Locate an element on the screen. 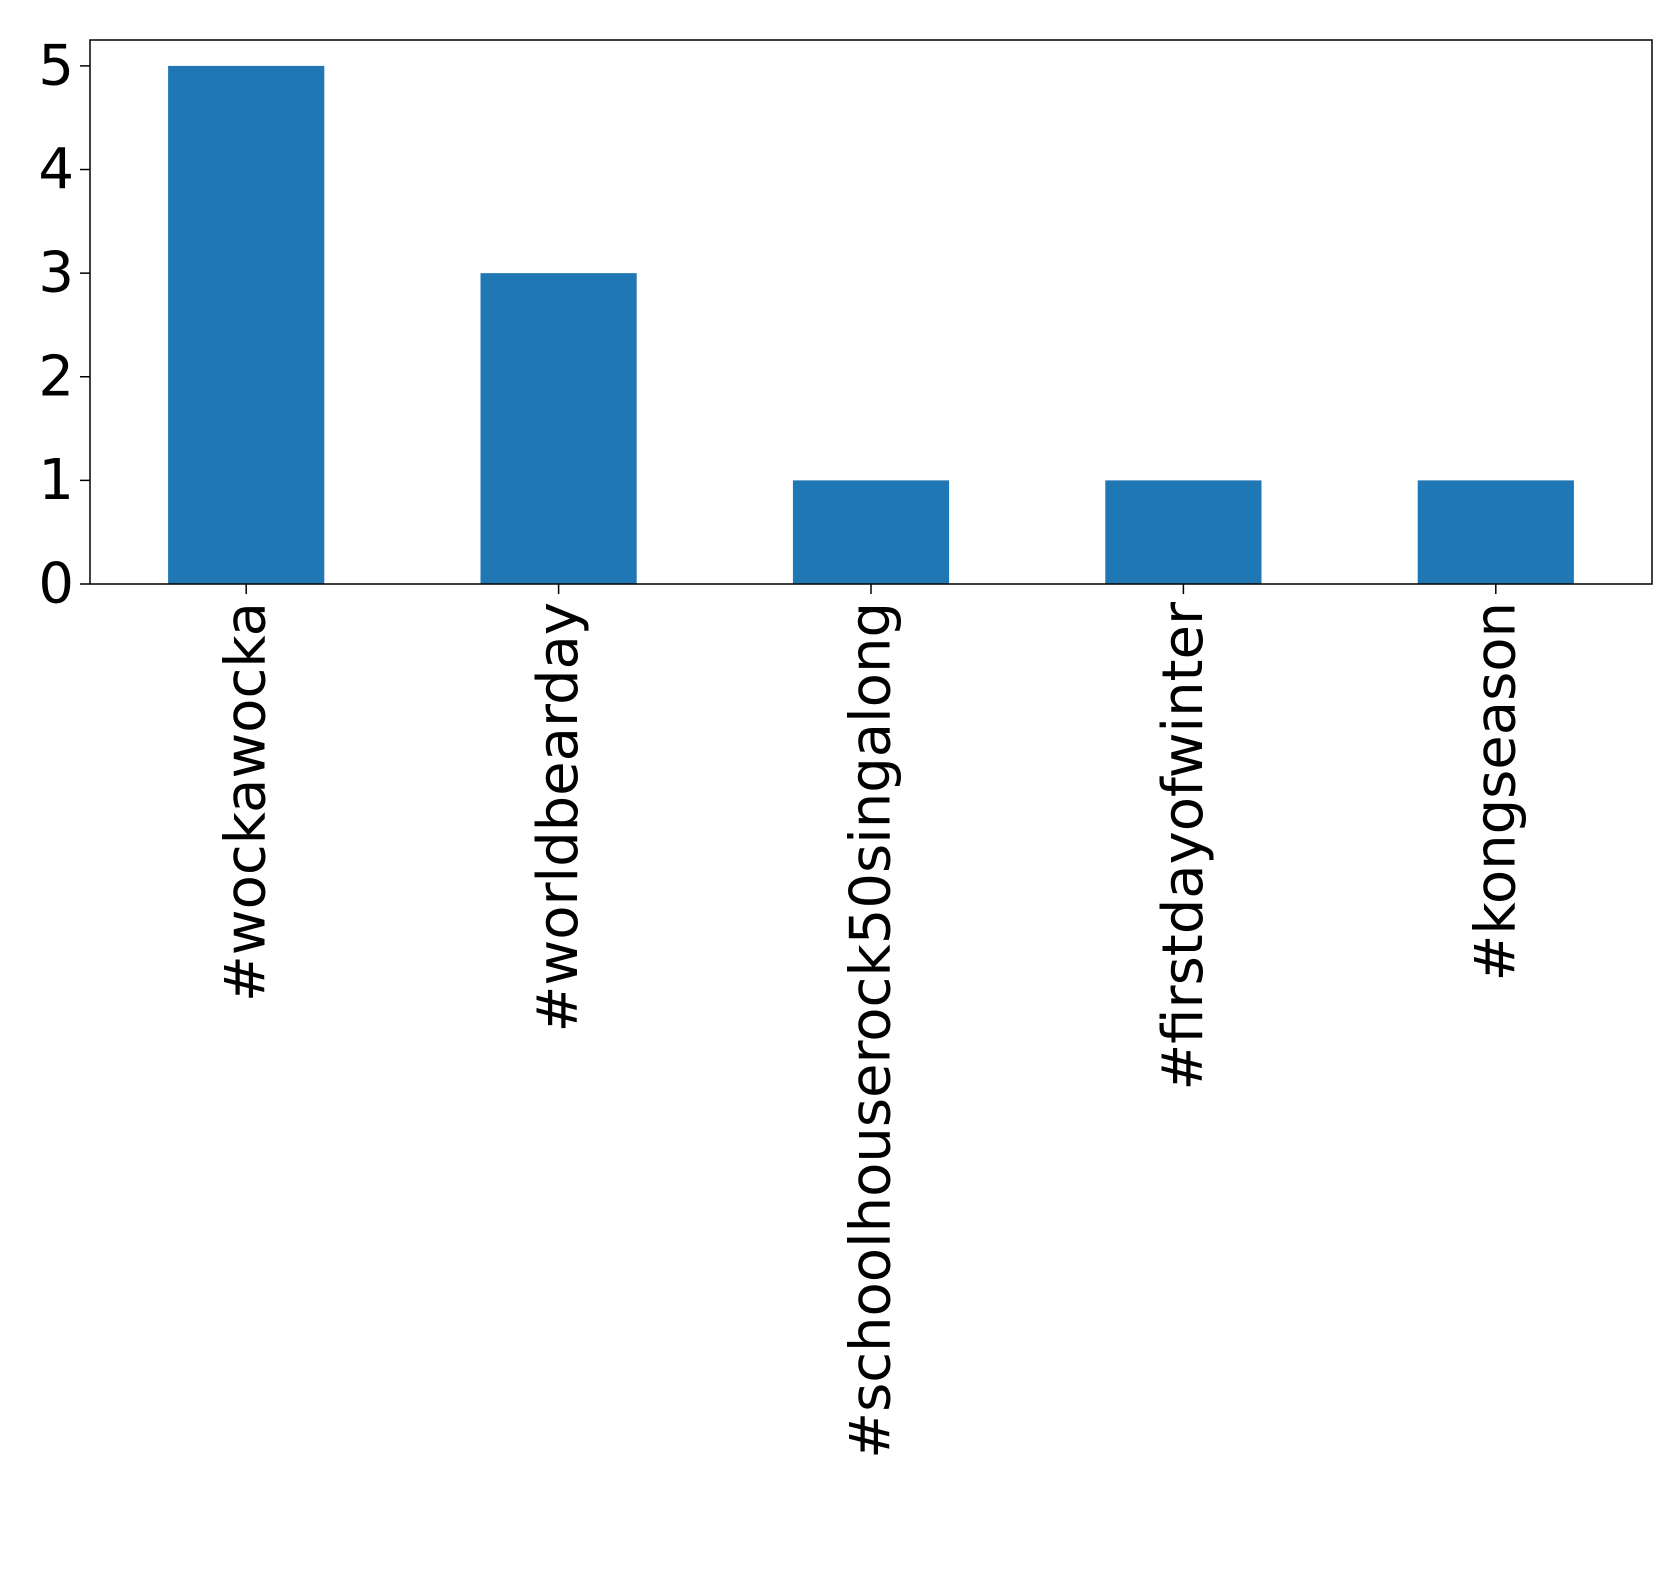 Image resolution: width=1679 pixels, height=1584 pixels. x-tick-label-4: #kongseason is located at coordinates (1495, 792).